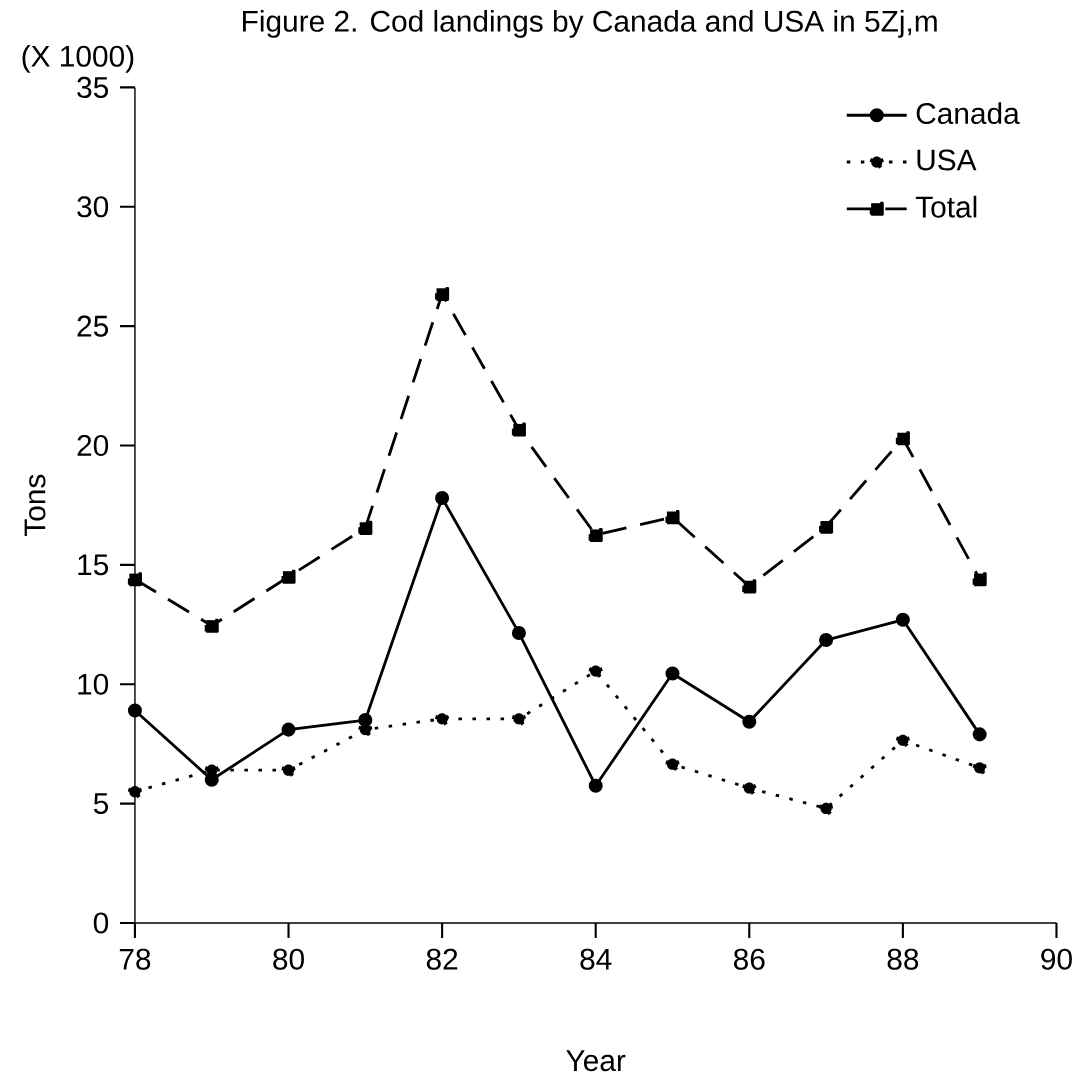 The image size is (1083, 1081). Describe the element at coordinates (596, 1061) in the screenshot. I see `x-axis-title: Year` at that location.